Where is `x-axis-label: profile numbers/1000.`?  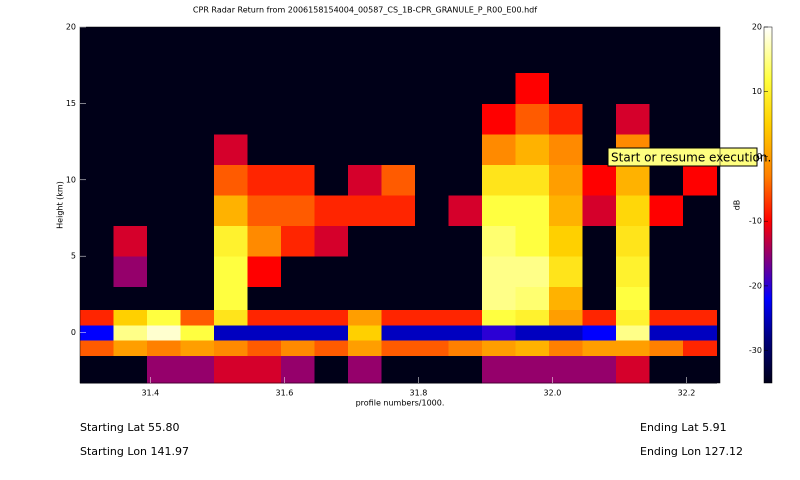
x-axis-label: profile numbers/1000. is located at coordinates (400, 403).